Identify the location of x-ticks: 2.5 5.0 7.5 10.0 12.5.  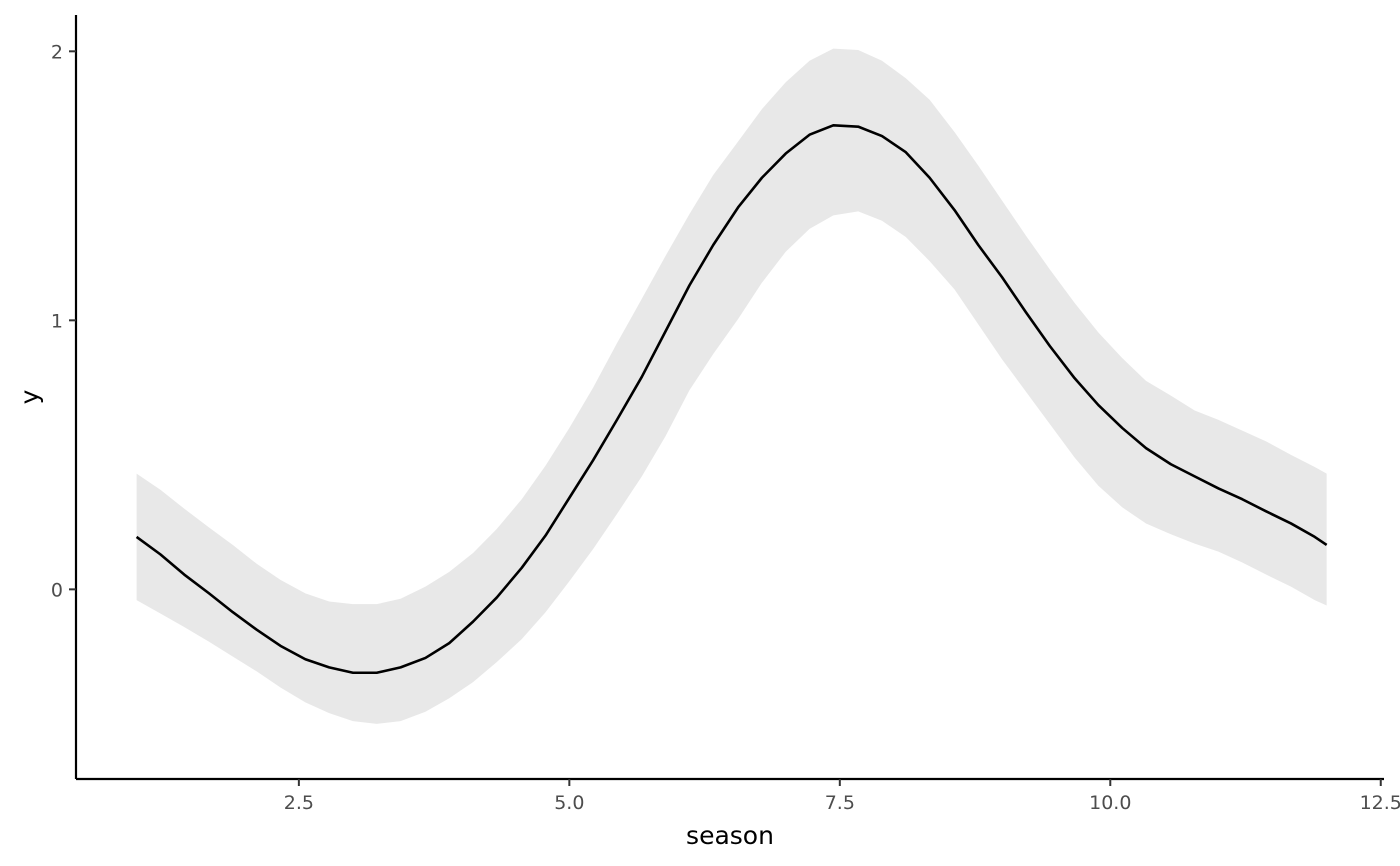
(842, 796).